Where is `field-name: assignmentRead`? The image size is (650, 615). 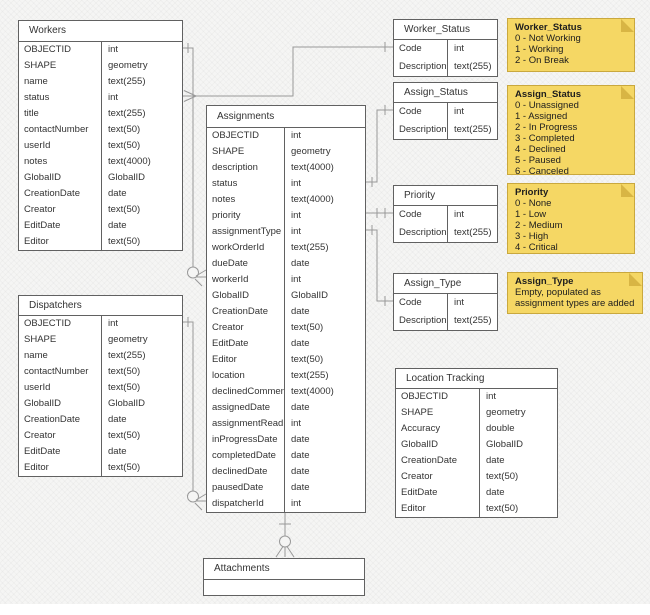 field-name: assignmentRead is located at coordinates (248, 423).